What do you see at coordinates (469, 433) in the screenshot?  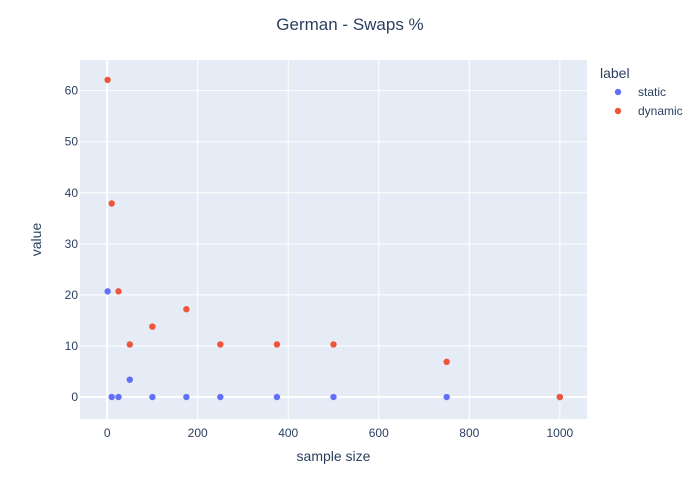 I see `x-tick-label: 800` at bounding box center [469, 433].